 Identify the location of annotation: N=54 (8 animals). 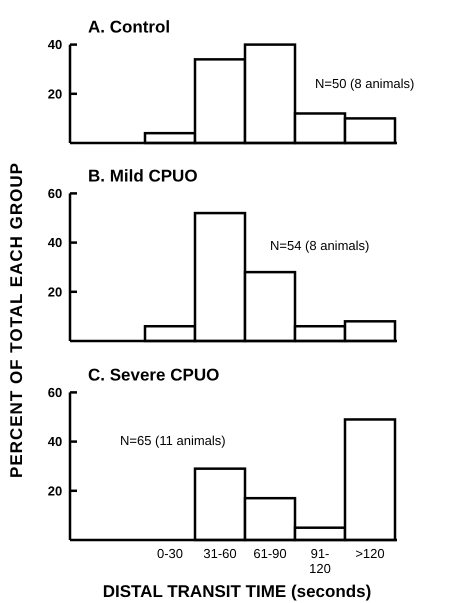
(320, 245).